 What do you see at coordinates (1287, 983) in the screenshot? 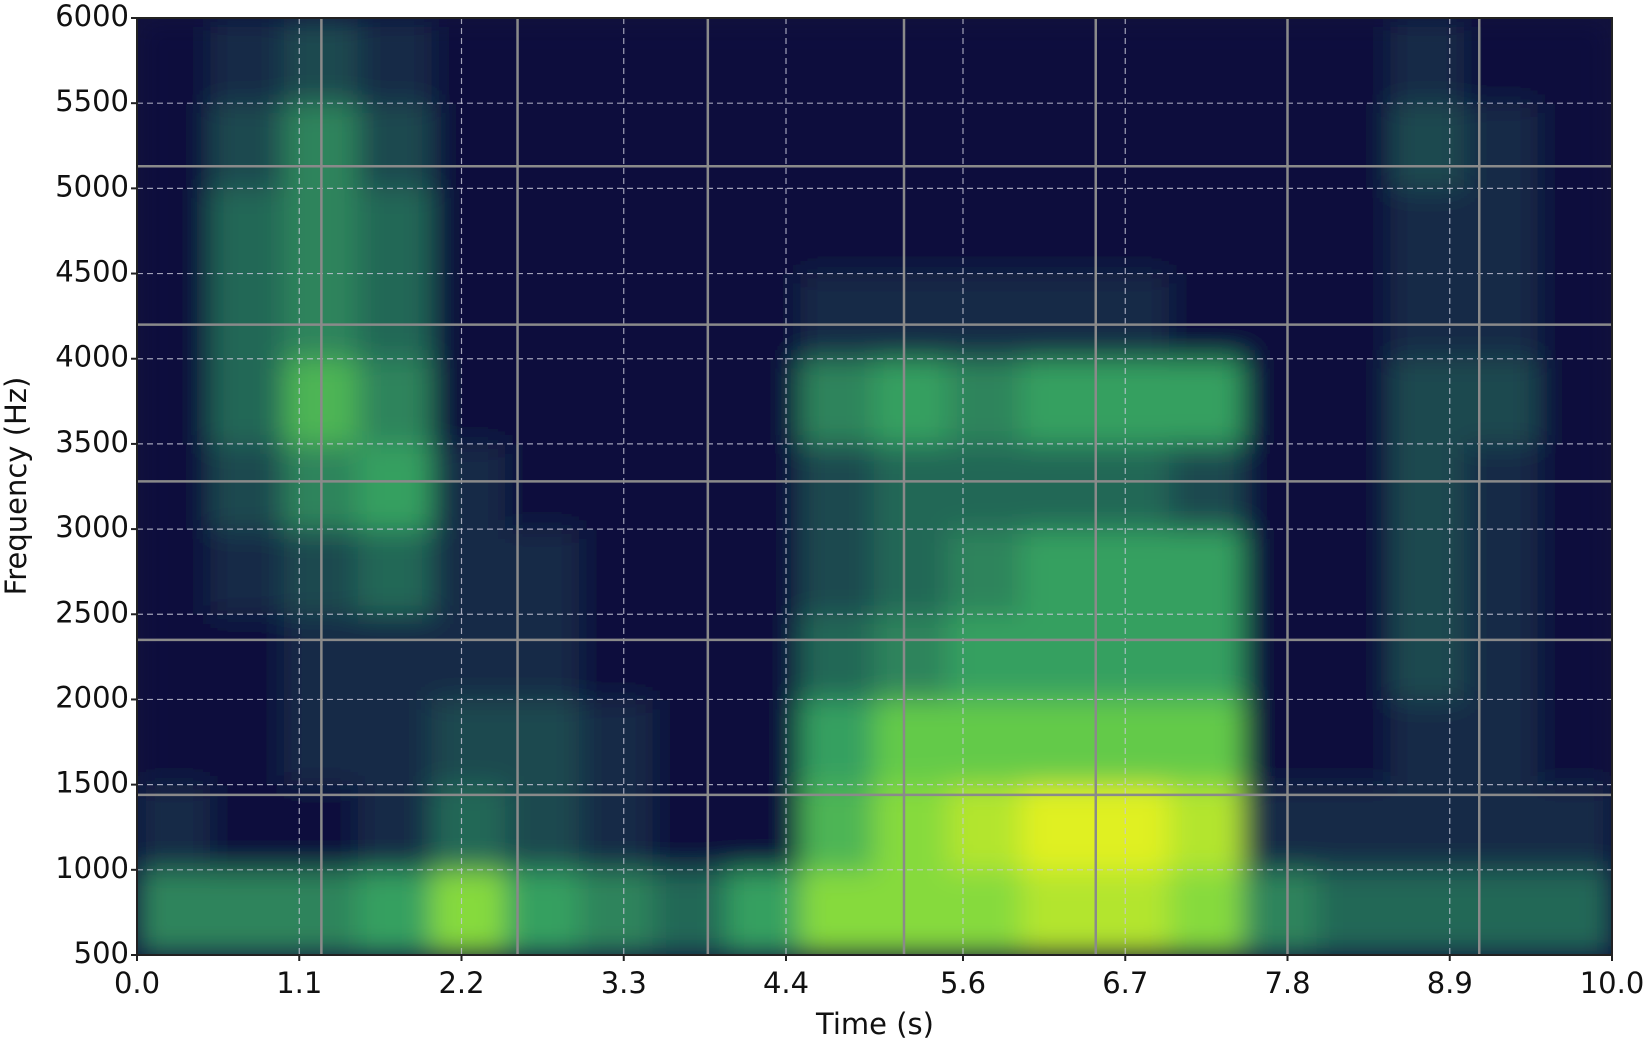
I see `x-tick-label: 7.8` at bounding box center [1287, 983].